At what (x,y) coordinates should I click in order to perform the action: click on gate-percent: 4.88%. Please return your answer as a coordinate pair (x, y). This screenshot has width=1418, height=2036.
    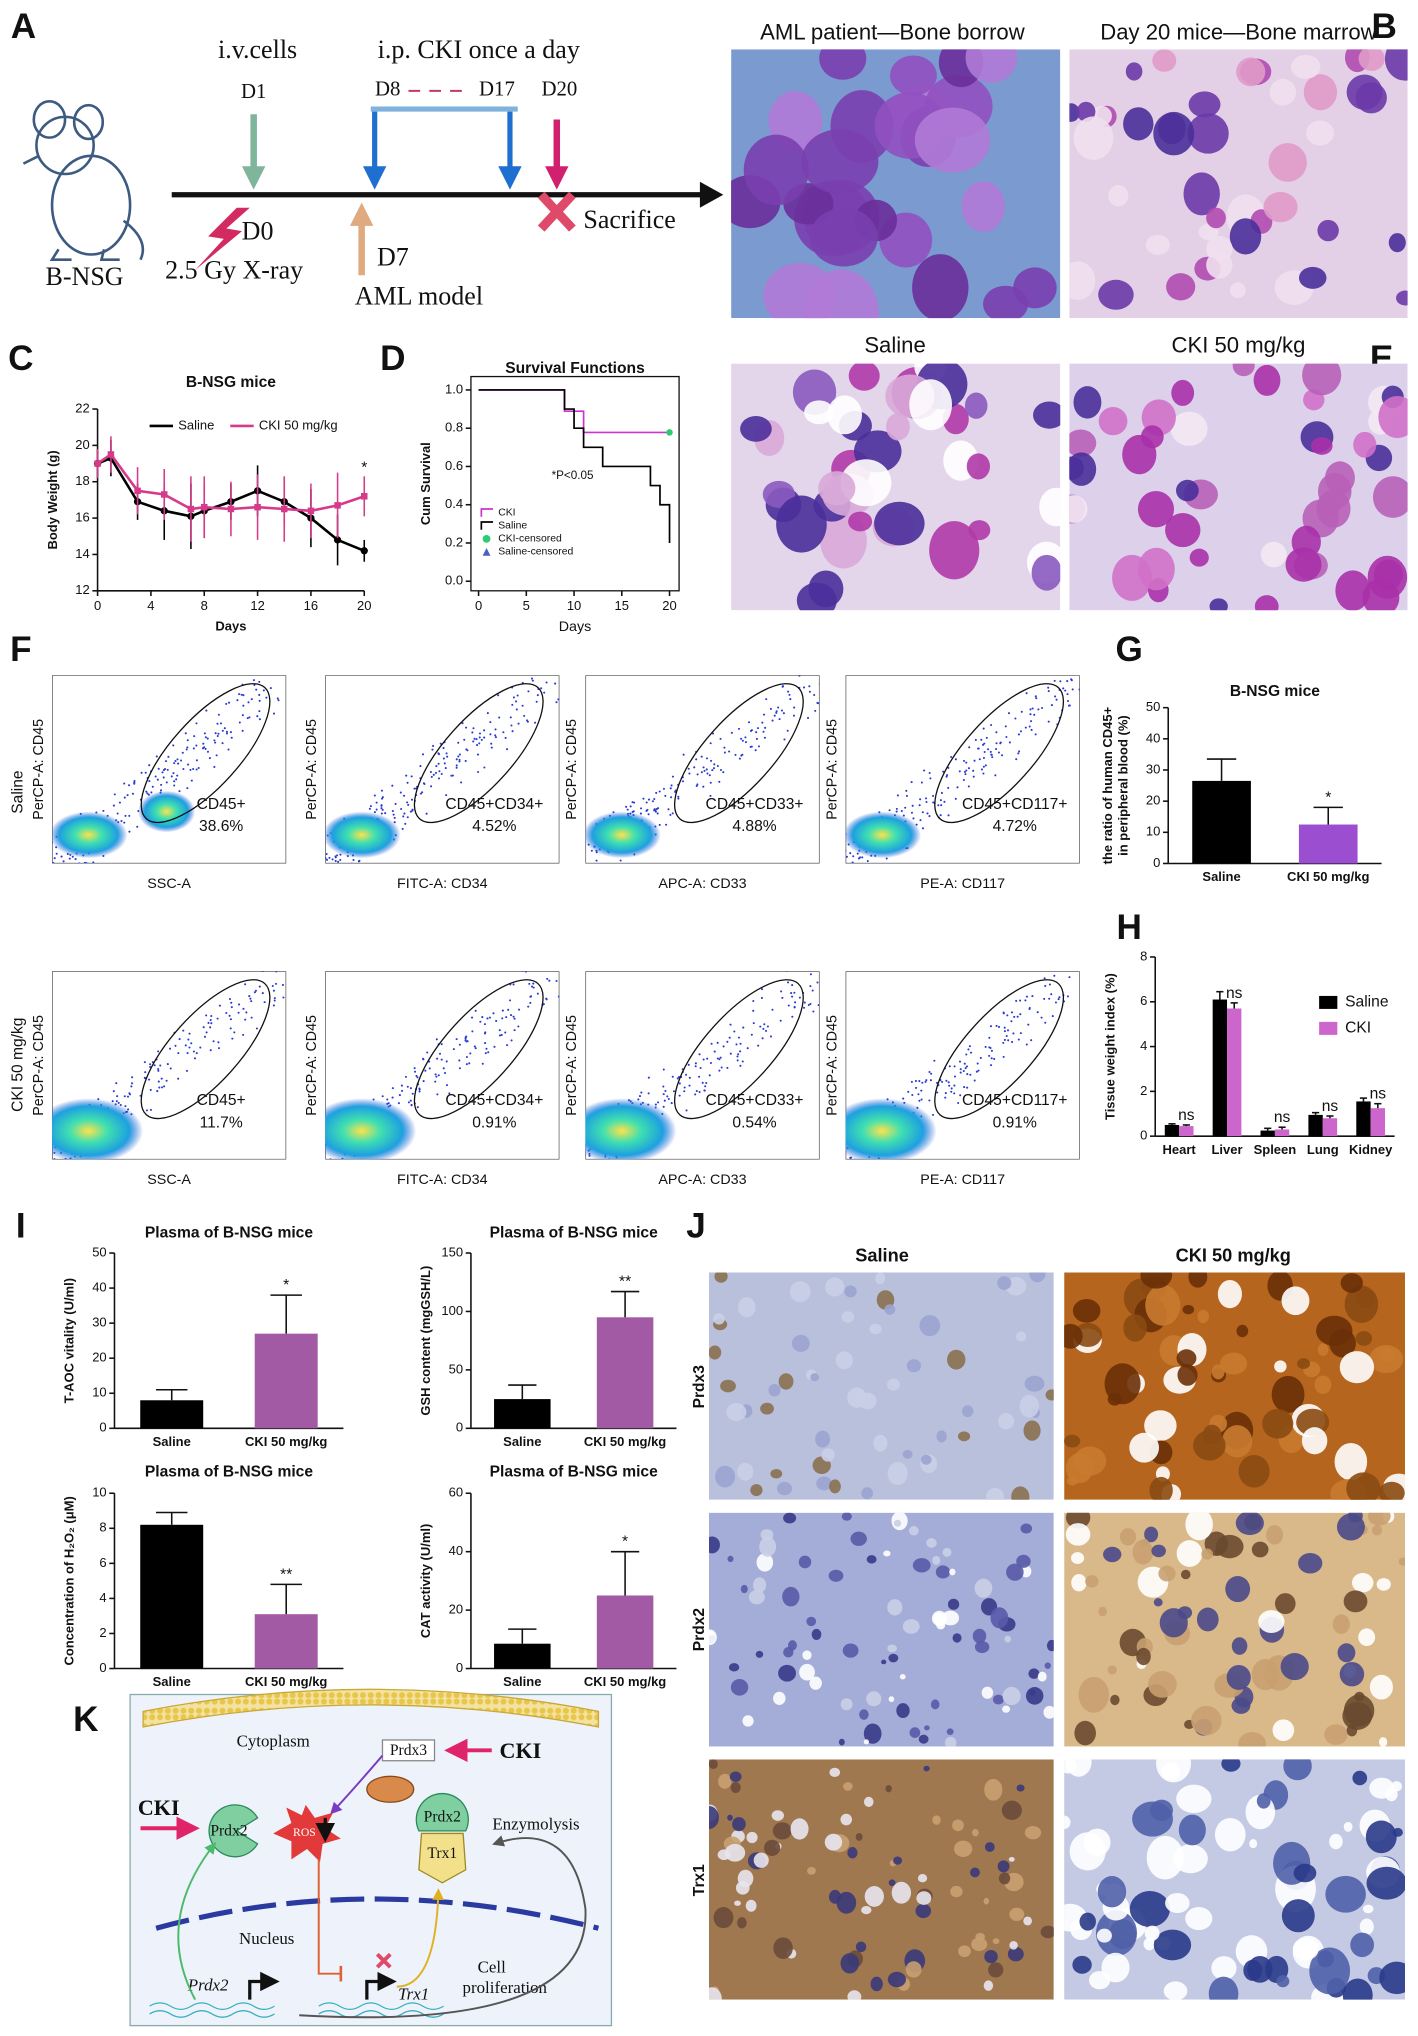
    Looking at the image, I should click on (754, 826).